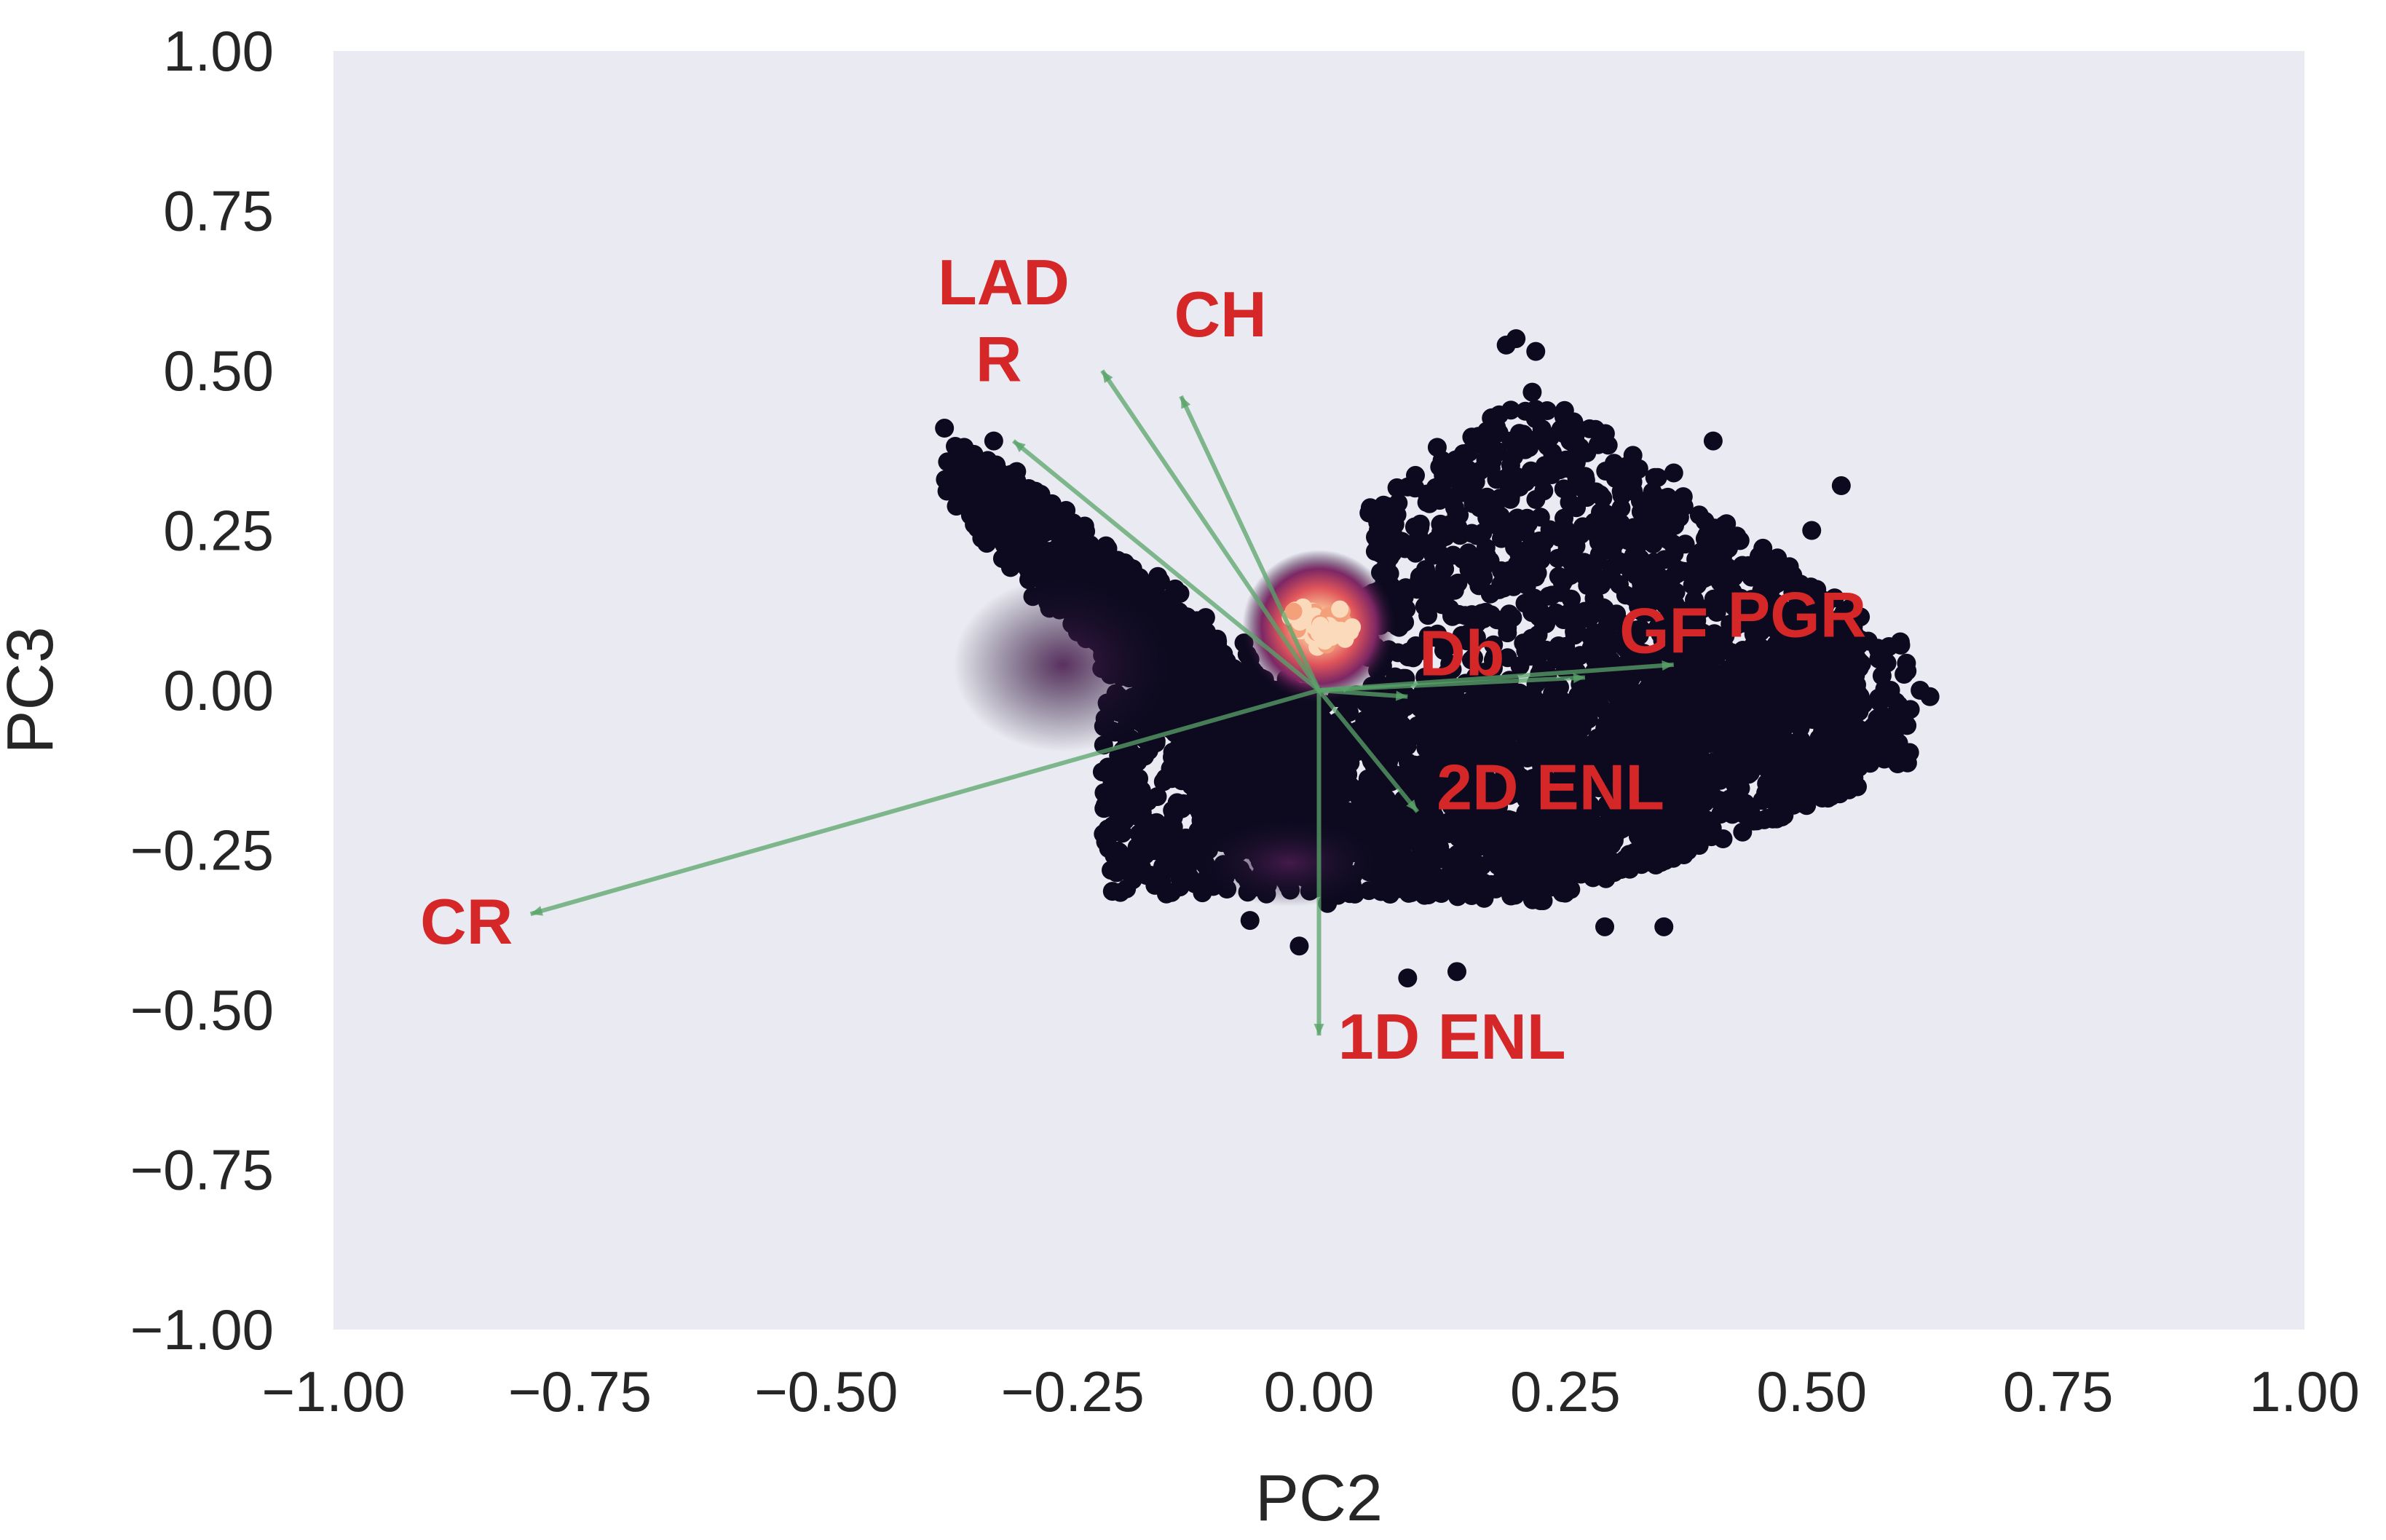 This screenshot has width=2386, height=1540. I want to click on y-tick-label: 1.00, so click(218, 51).